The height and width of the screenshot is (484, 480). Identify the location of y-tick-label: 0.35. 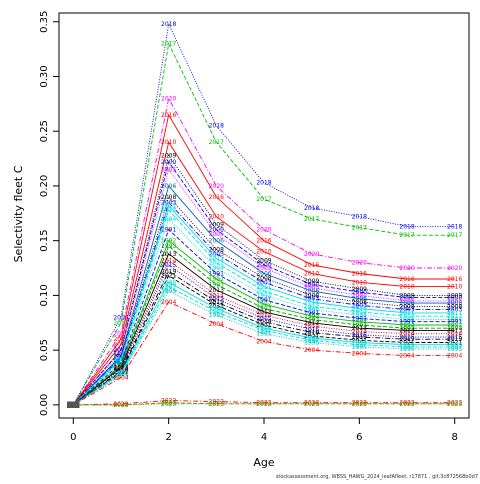
(44, 22).